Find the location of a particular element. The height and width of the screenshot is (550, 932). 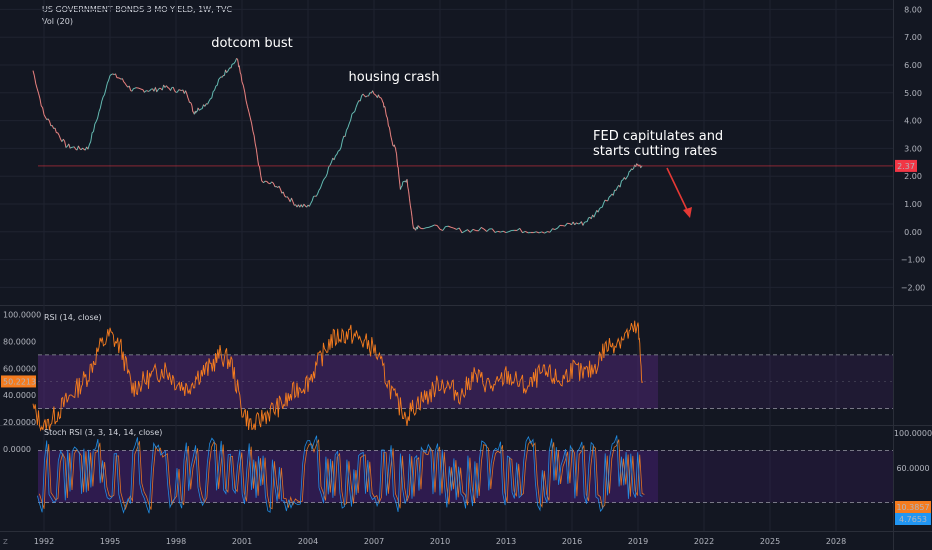

stoch-tick-label: 100.0000 is located at coordinates (913, 433).